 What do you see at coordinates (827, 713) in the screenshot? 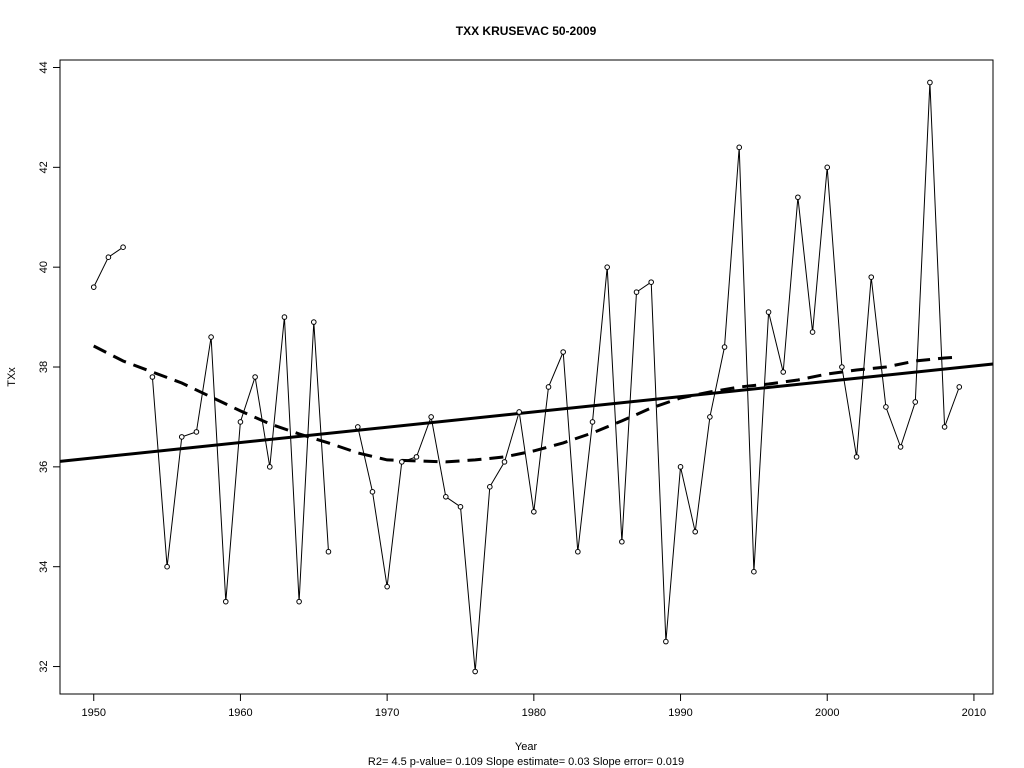
I see `x-tick-label: 2000` at bounding box center [827, 713].